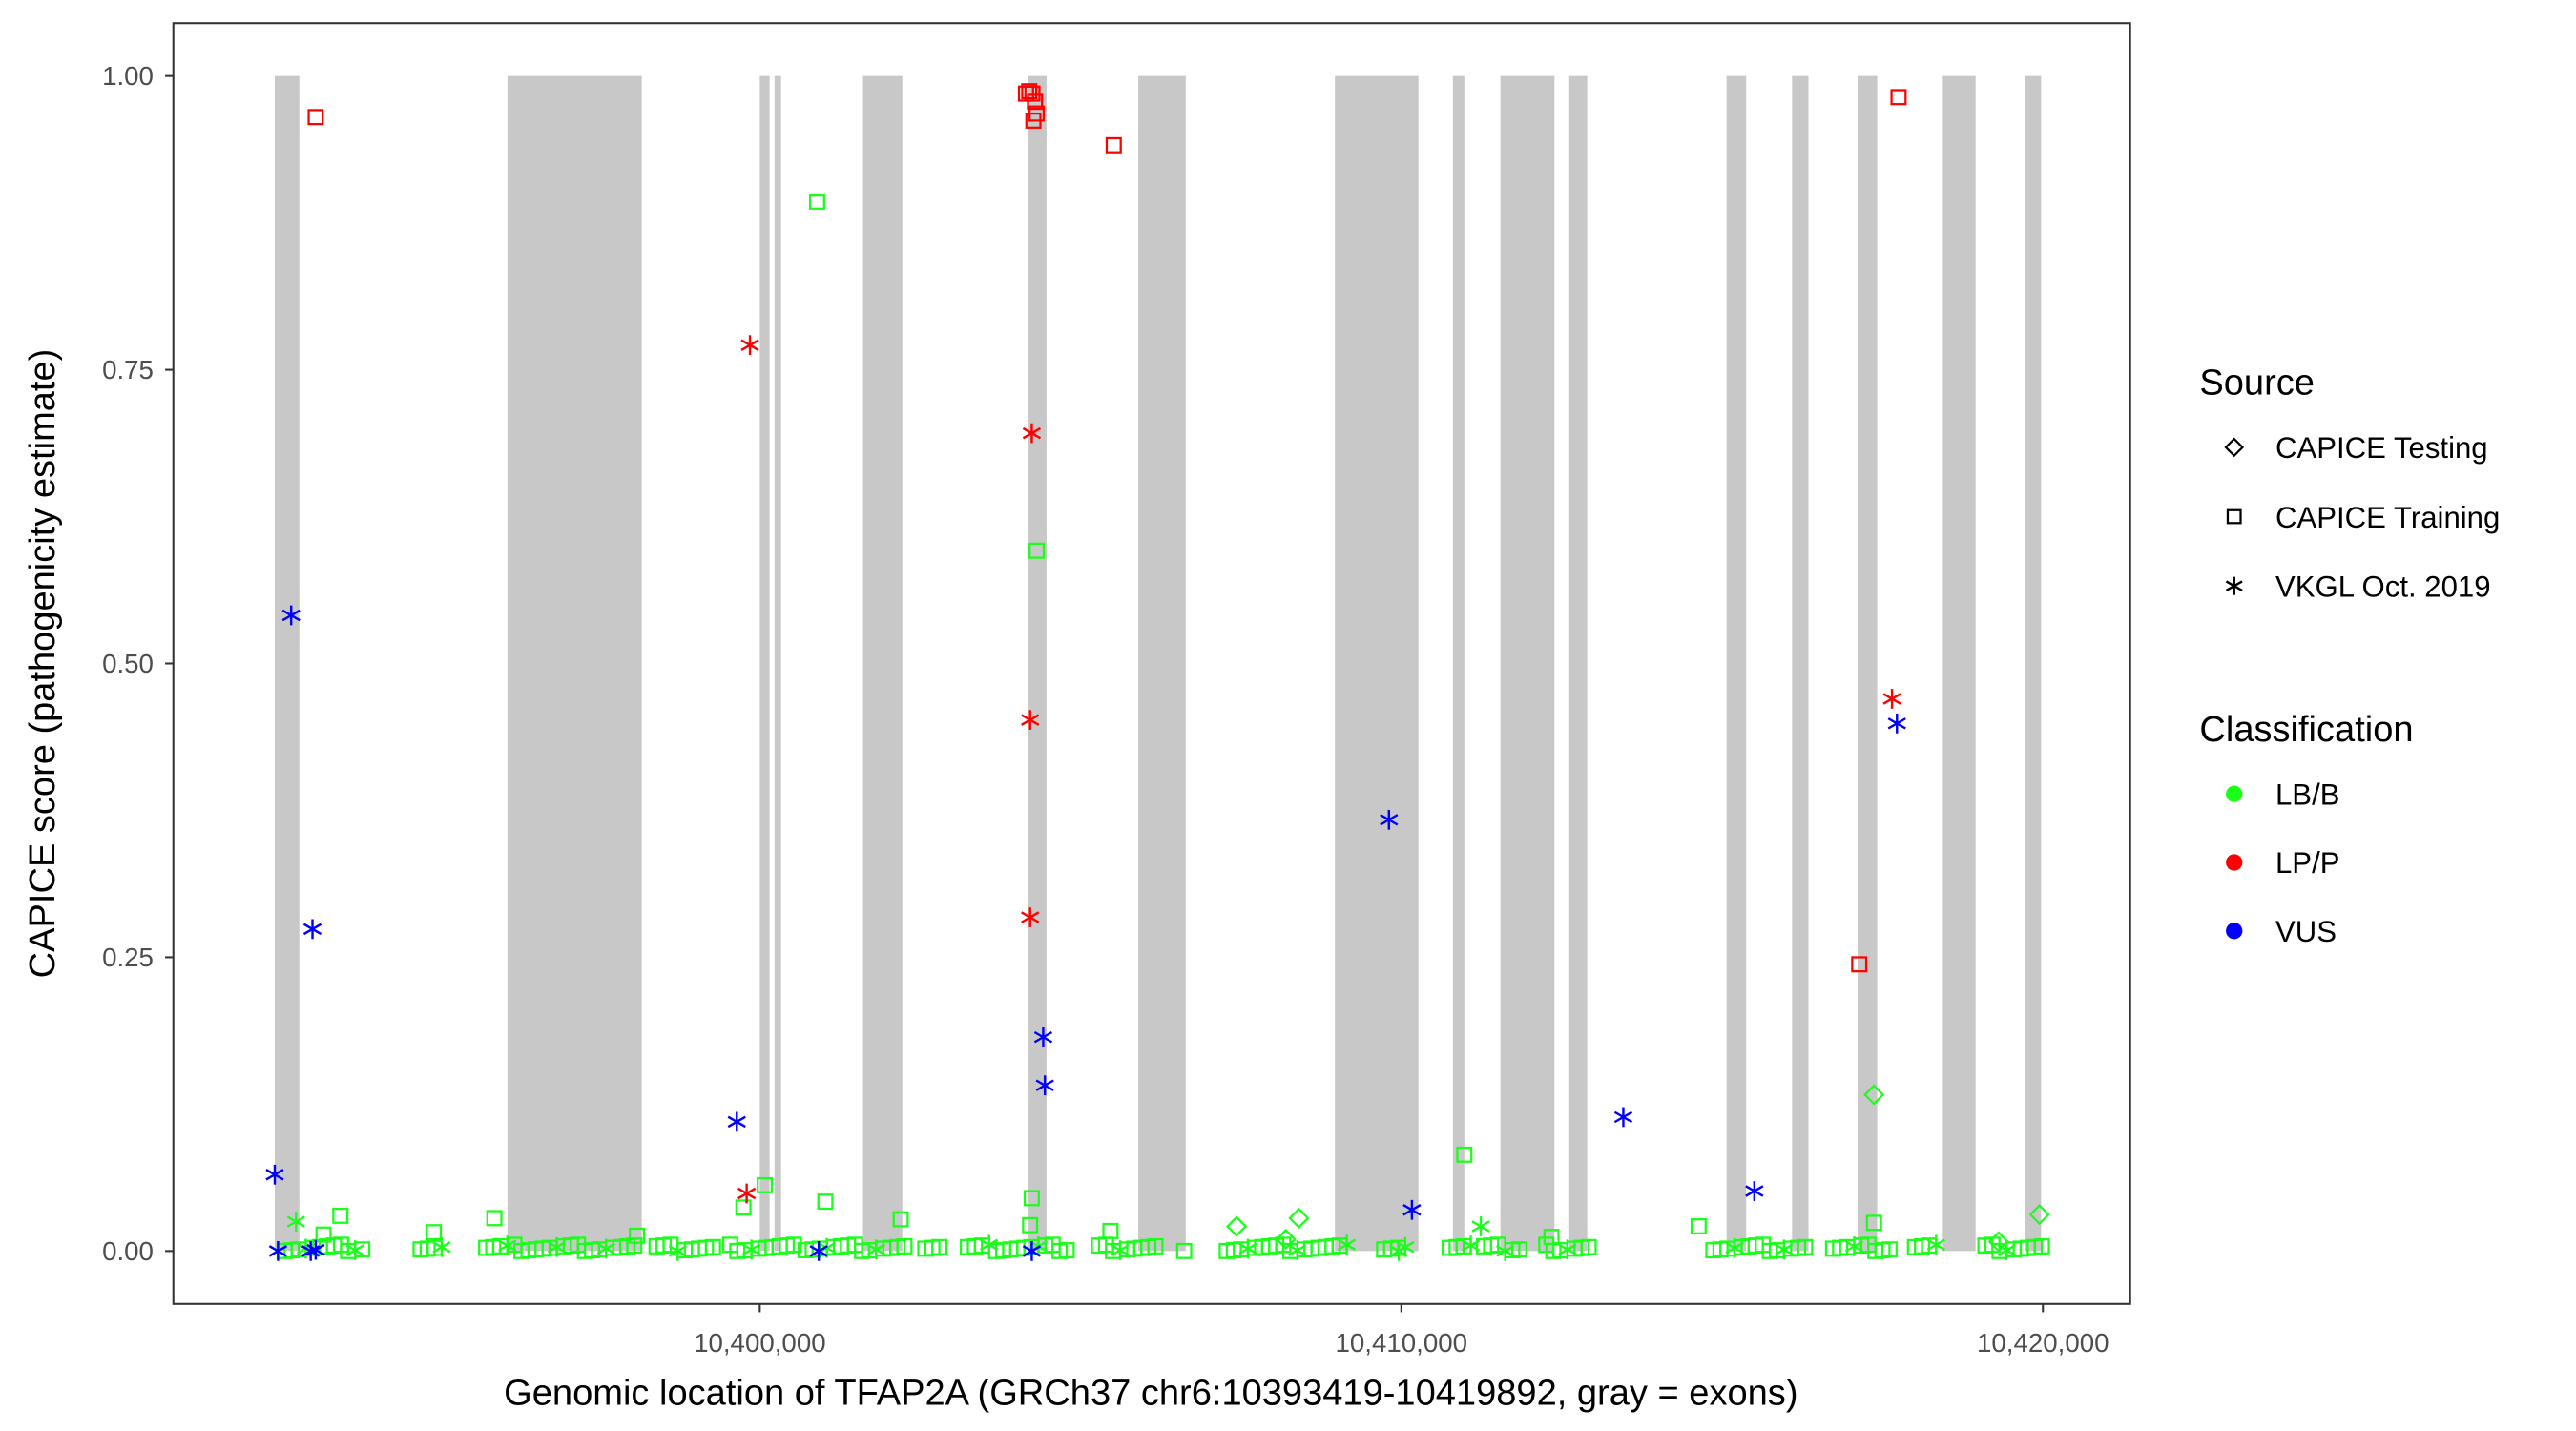  What do you see at coordinates (128, 663) in the screenshot?
I see `y-tick-label: 0.50` at bounding box center [128, 663].